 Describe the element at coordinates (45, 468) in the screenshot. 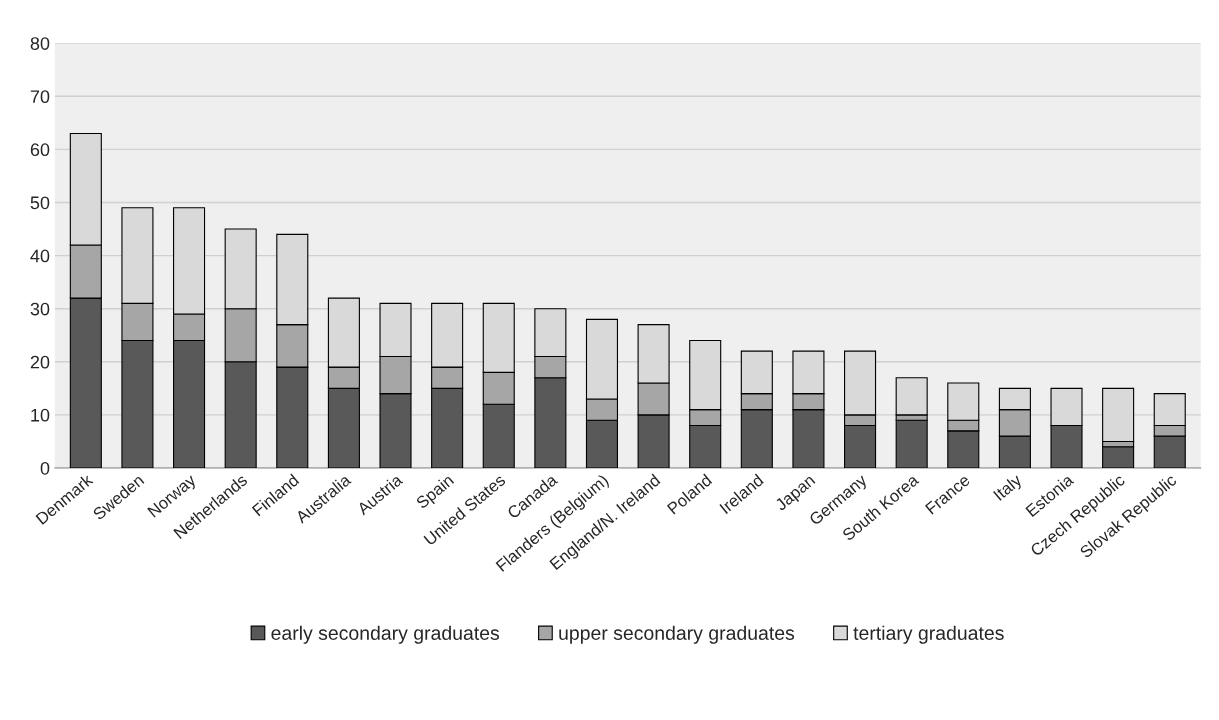

I see `y-tick-label: 0` at that location.